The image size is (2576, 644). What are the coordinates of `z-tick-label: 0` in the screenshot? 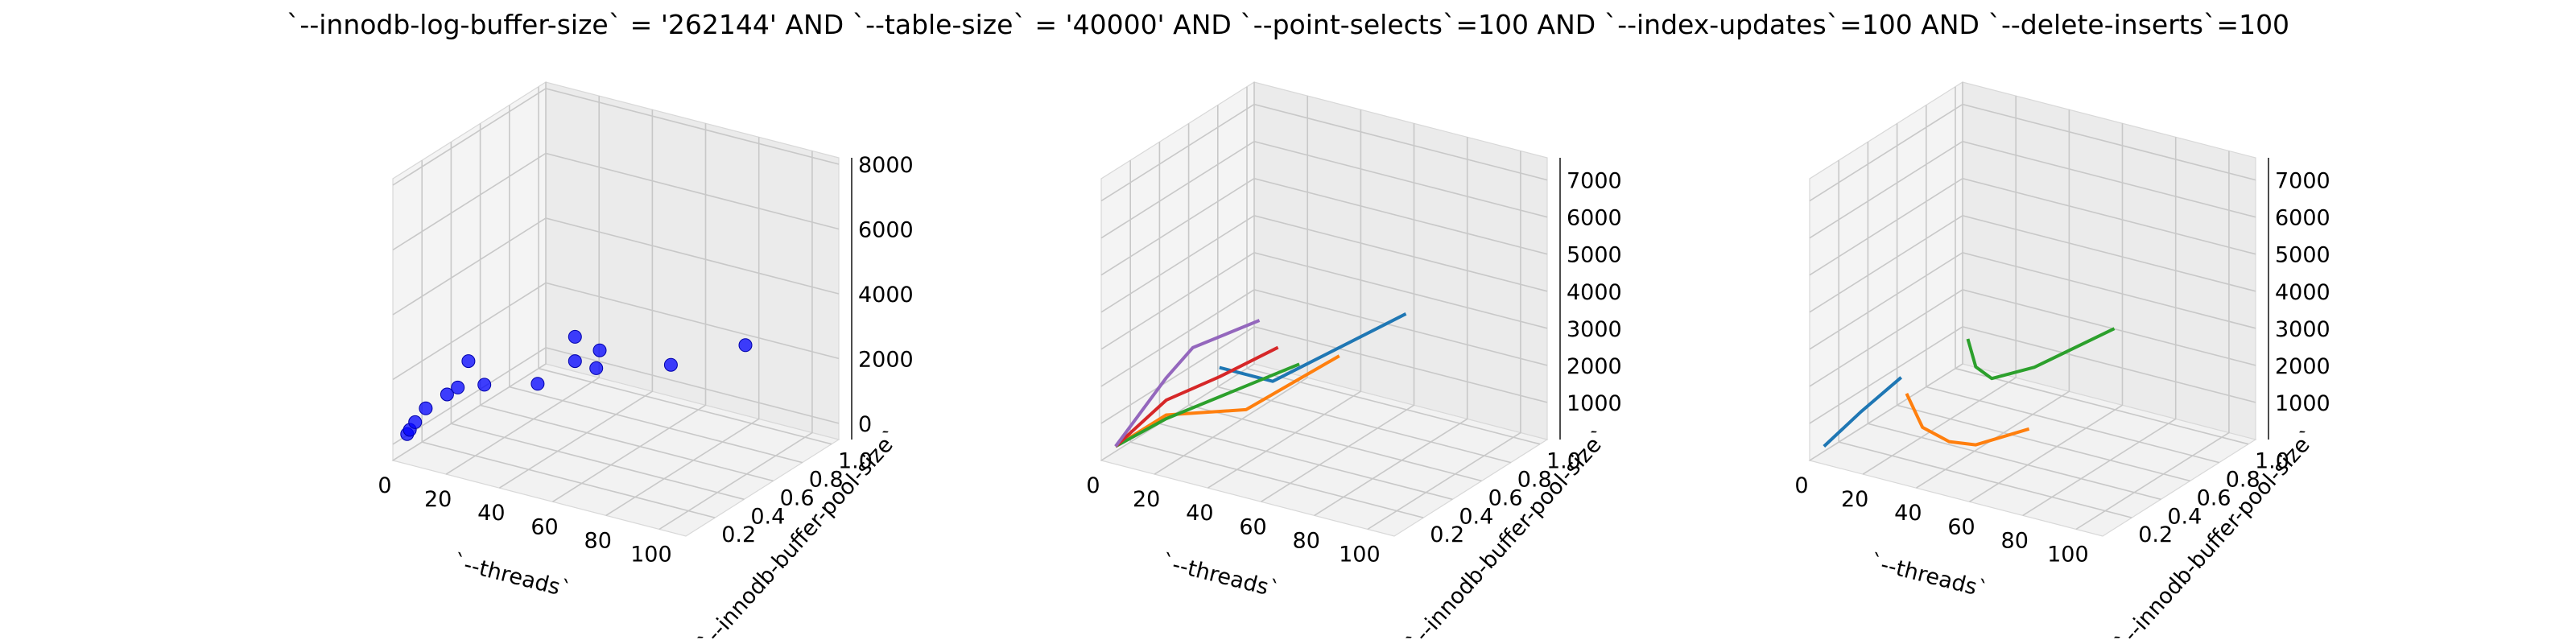 It's located at (865, 424).